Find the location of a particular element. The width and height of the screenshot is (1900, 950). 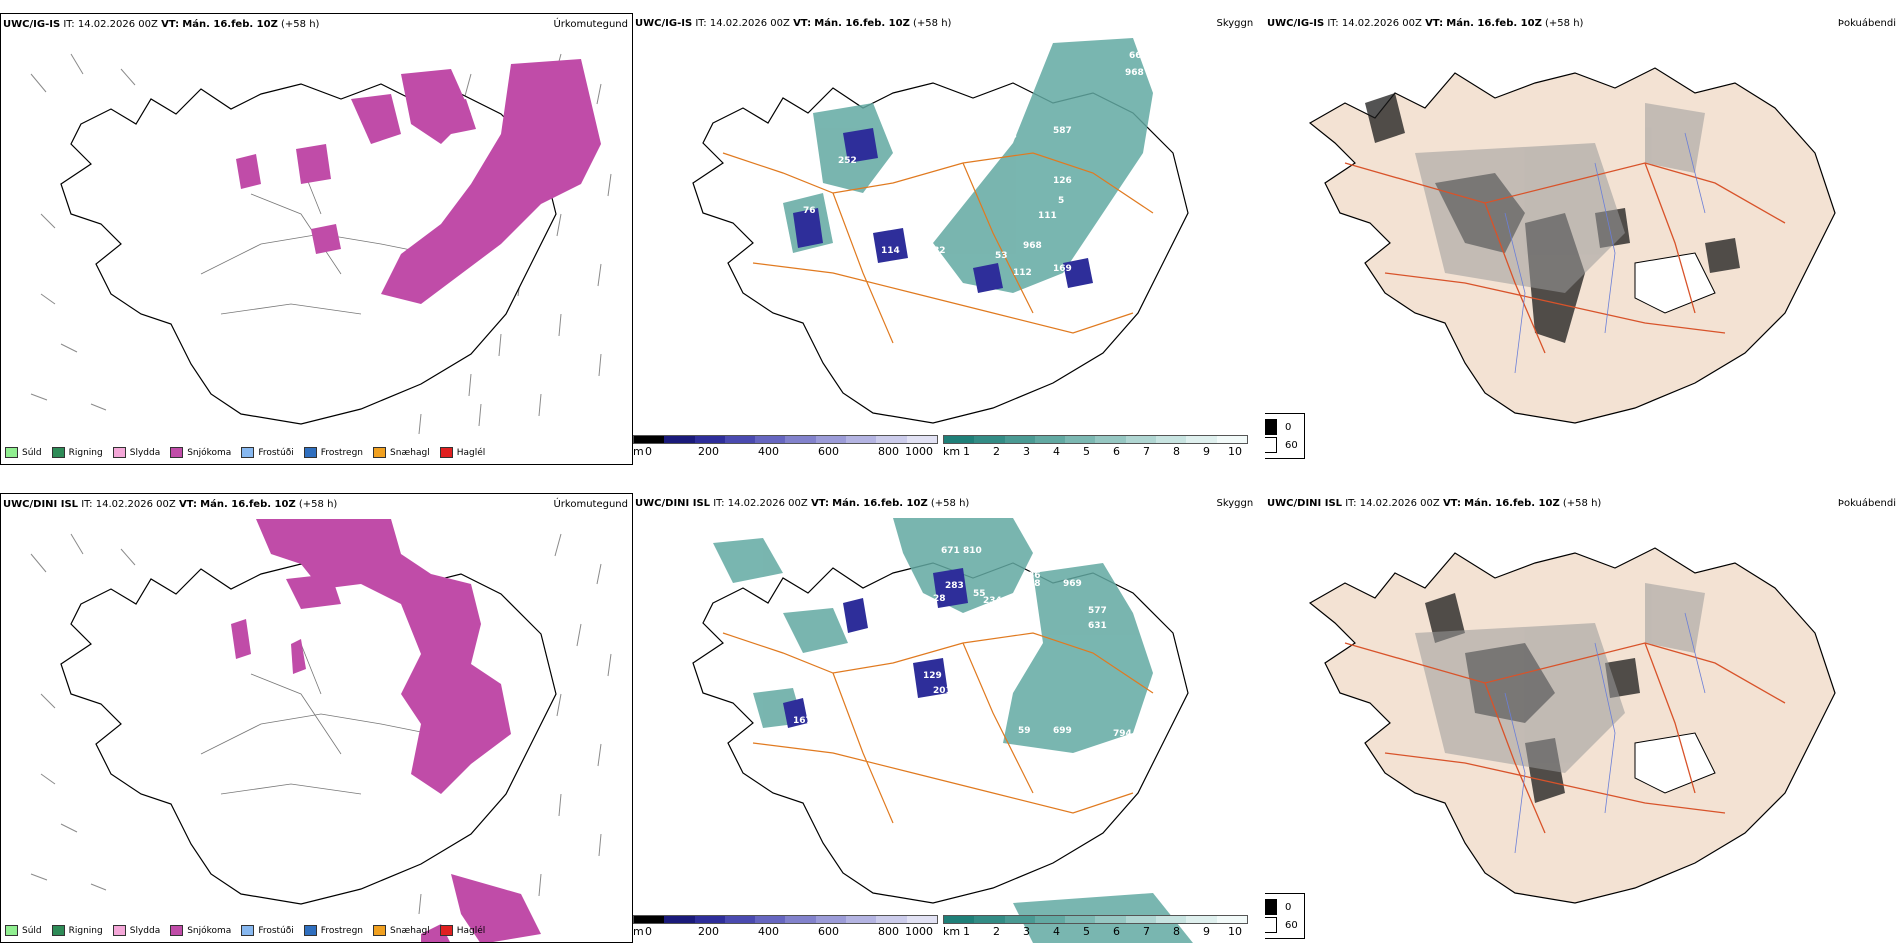

scale-tick: 2 is located at coordinates (996, 451).